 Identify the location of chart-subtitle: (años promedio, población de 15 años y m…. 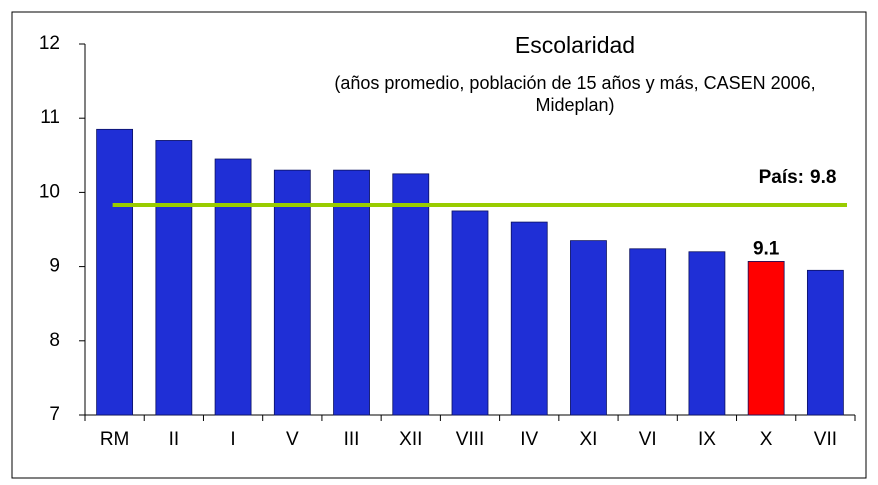
(574, 83).